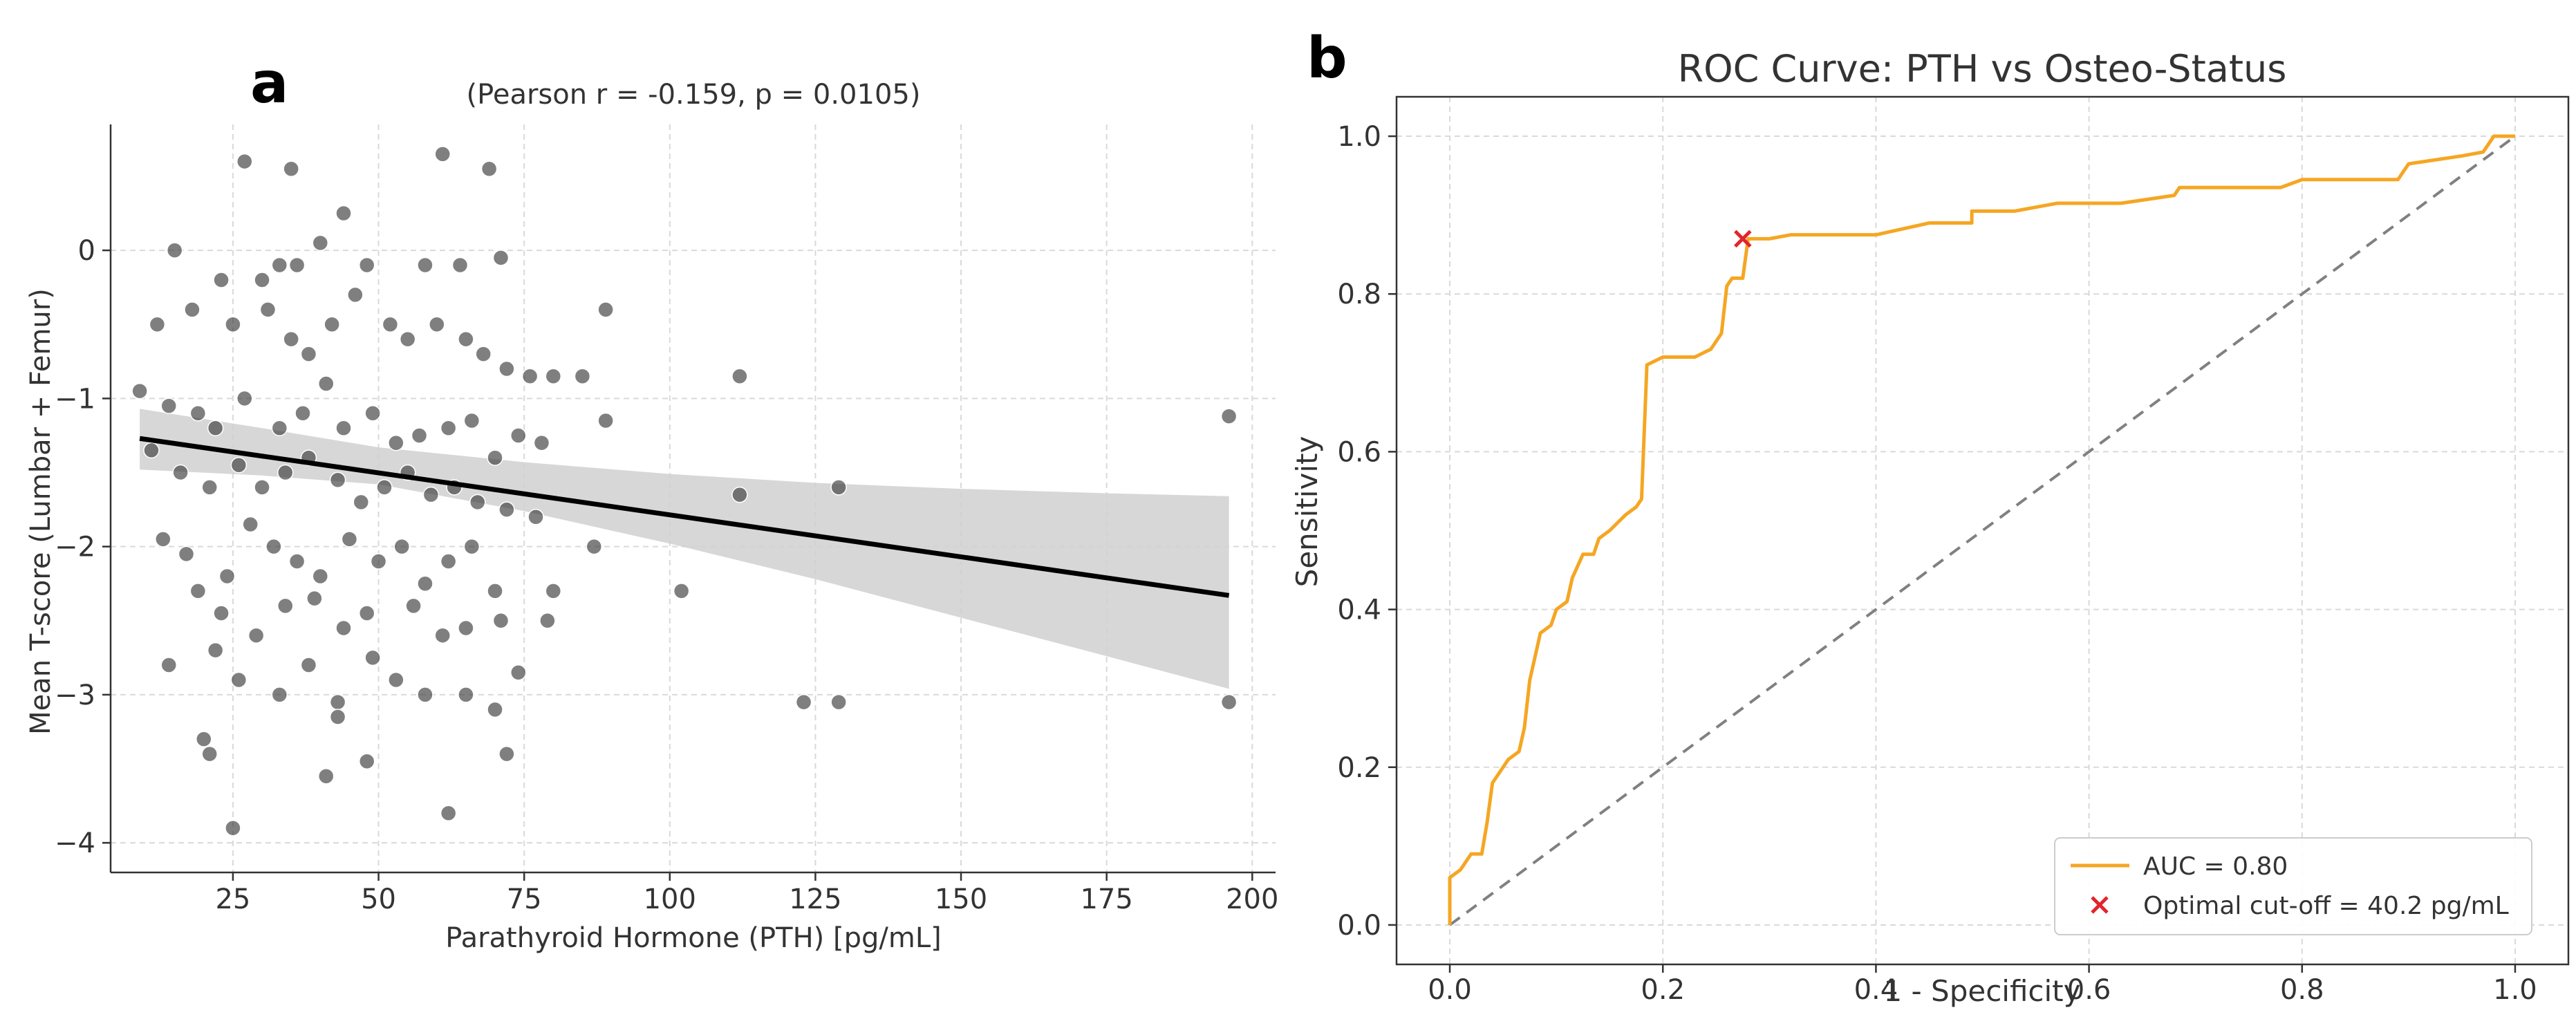 The image size is (2576, 1028). I want to click on x-tick-label: 100, so click(670, 899).